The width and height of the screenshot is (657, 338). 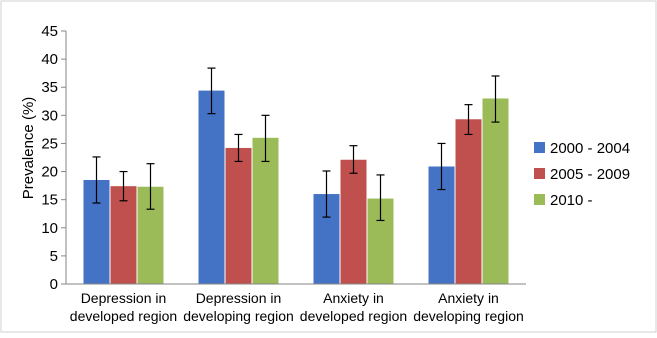 I want to click on legend-label: 2000 - 2004, so click(x=590, y=148).